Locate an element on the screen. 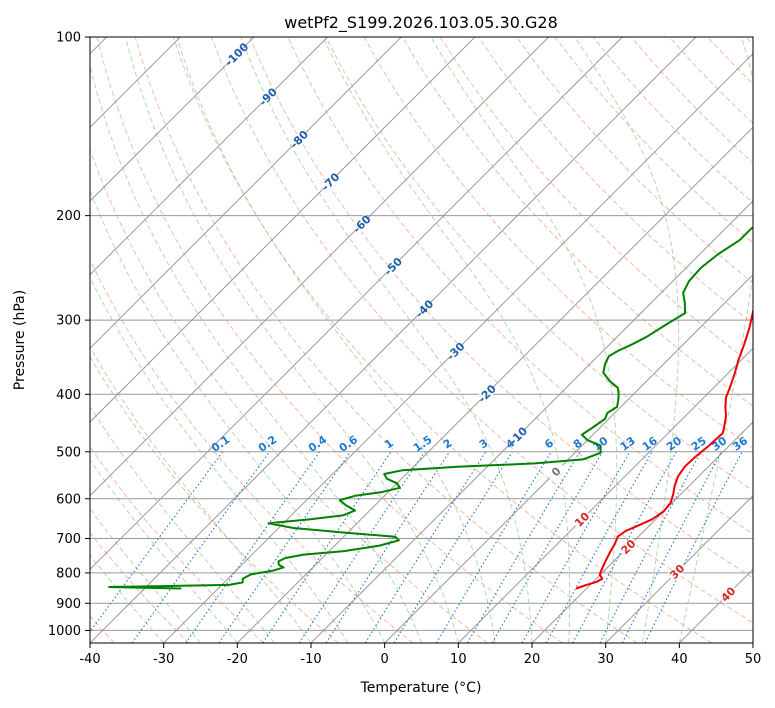 The image size is (775, 708). x-tick-label: -20 is located at coordinates (237, 659).